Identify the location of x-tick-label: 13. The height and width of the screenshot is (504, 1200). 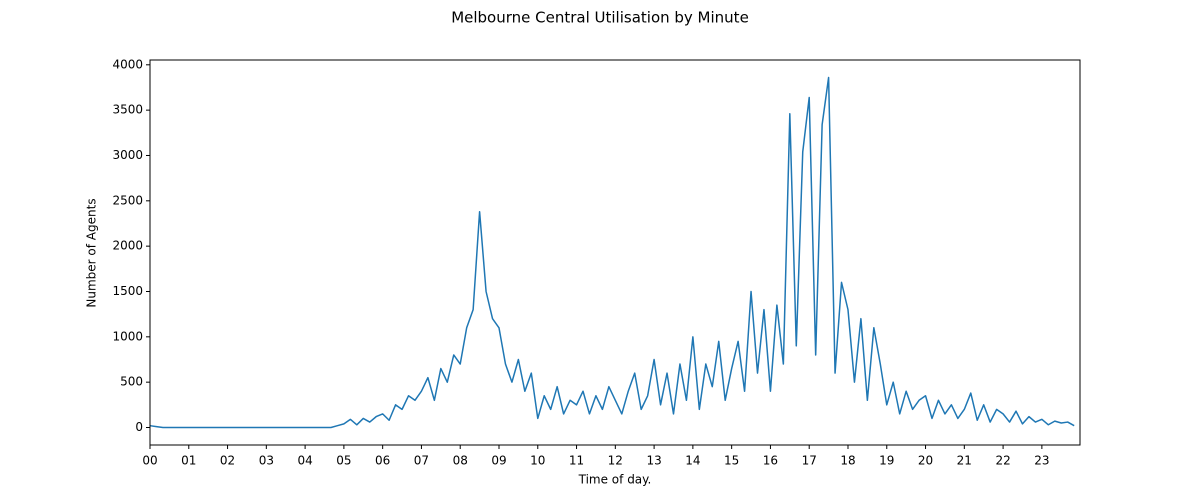
(653, 461).